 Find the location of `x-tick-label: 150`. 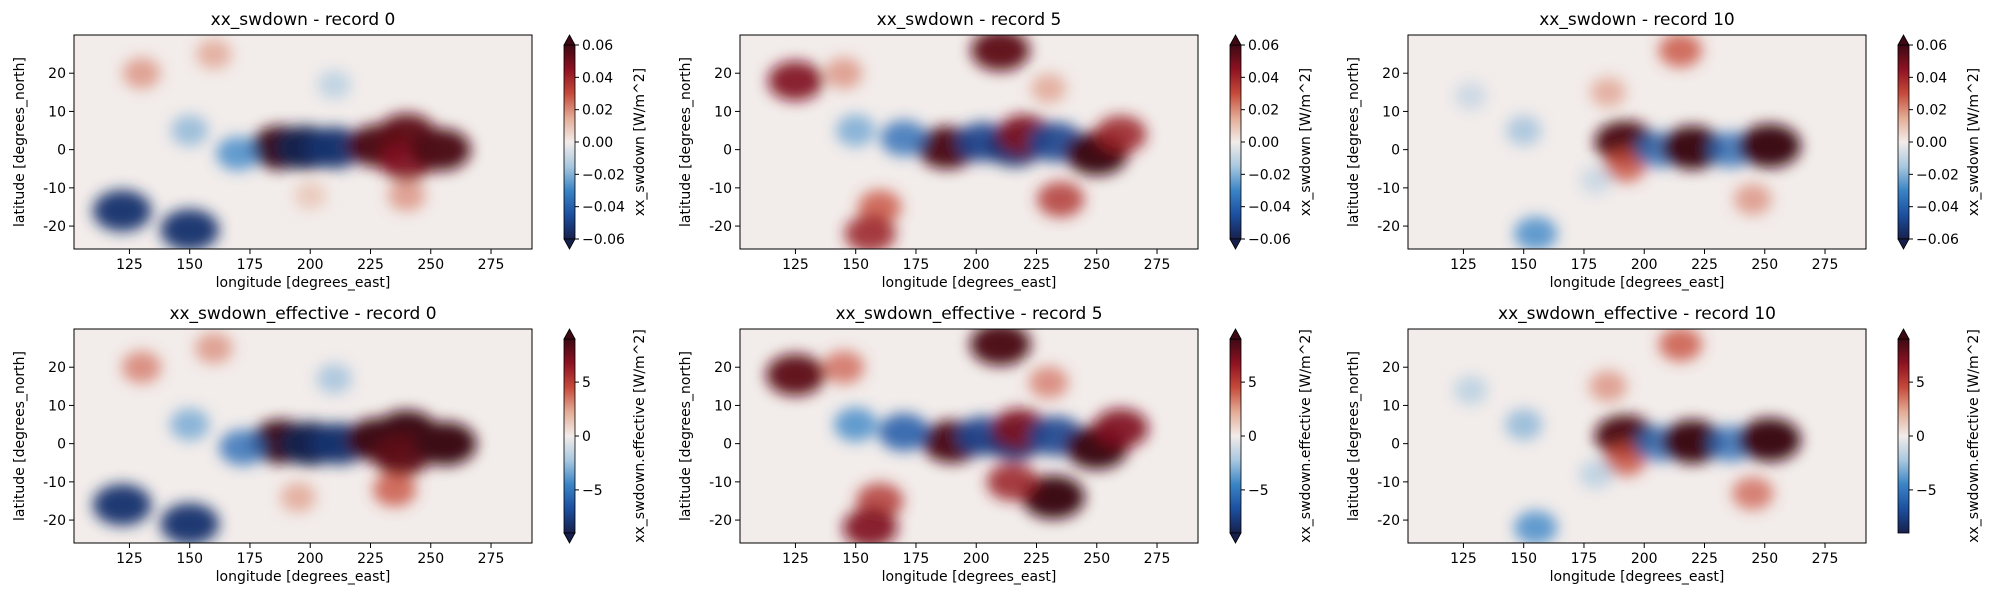

x-tick-label: 150 is located at coordinates (1523, 265).